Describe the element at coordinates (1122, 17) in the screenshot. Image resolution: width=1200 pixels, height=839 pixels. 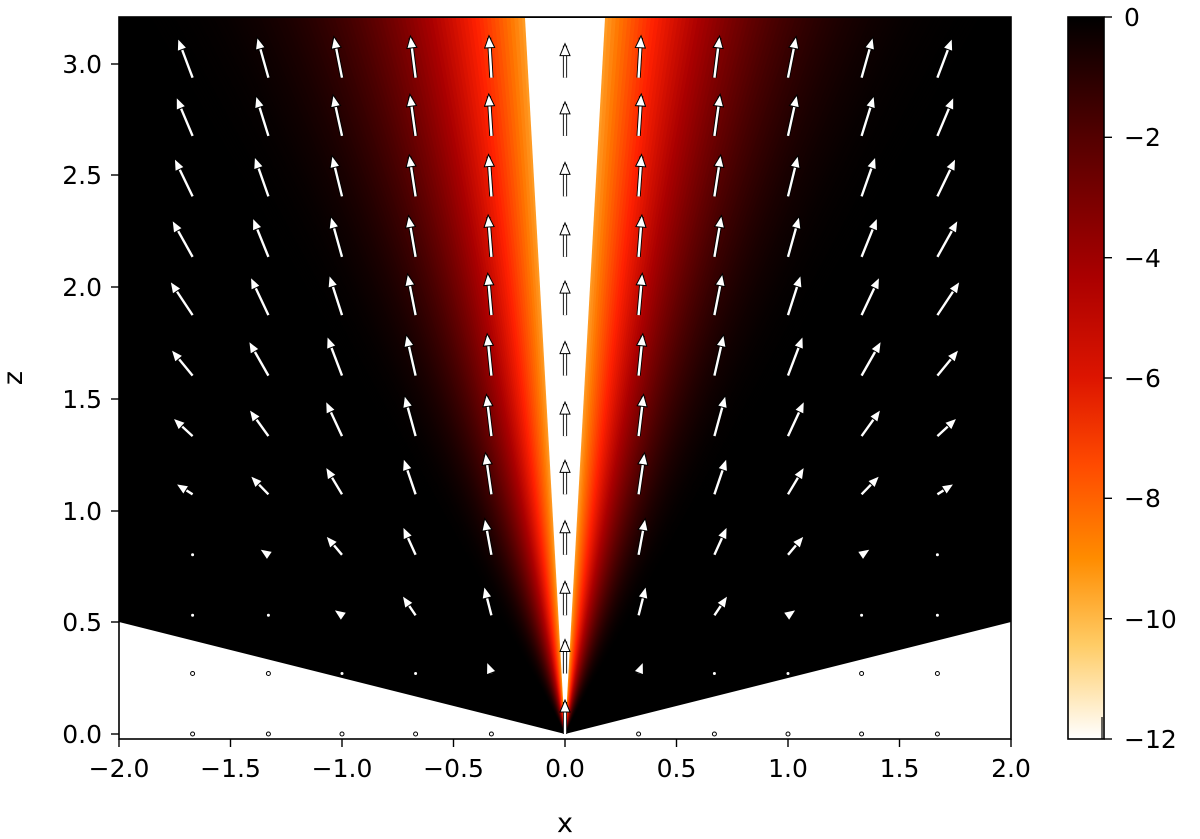
I see `colorbar-tick: 0` at that location.